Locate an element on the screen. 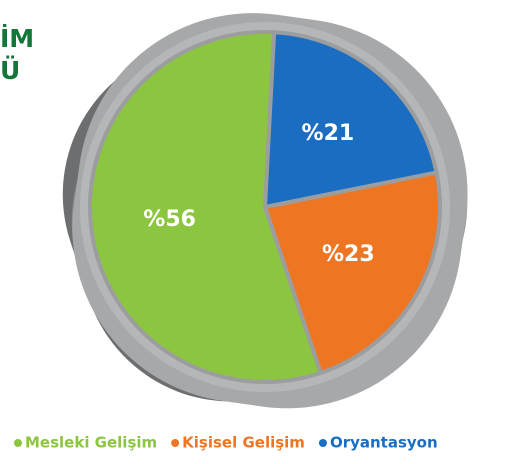 This screenshot has height=464, width=529. legend-label: Mesleki Gelişim is located at coordinates (91, 443).